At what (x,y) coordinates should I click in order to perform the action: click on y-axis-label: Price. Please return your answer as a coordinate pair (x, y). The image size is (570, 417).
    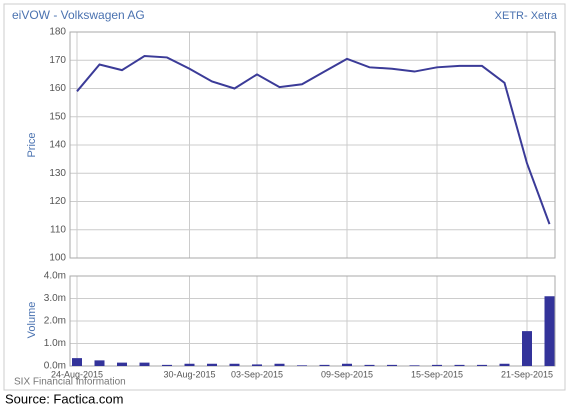
    Looking at the image, I should click on (32, 144).